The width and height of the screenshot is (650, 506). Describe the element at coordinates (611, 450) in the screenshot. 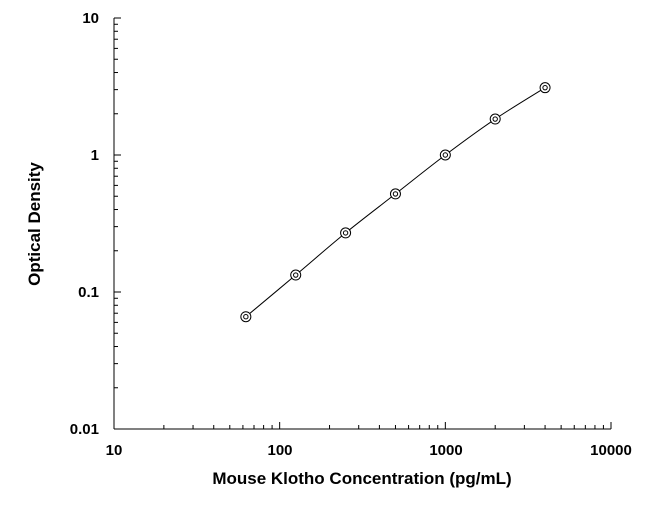

I see `x-tick-label-10000: 10000` at that location.